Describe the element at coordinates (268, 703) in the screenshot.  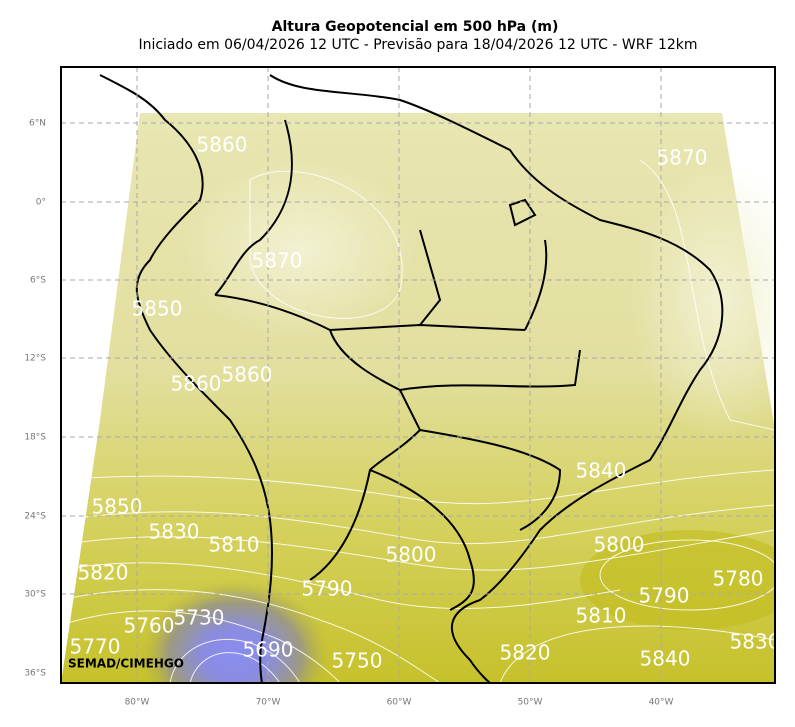
I see `lon-label: 70°W` at that location.